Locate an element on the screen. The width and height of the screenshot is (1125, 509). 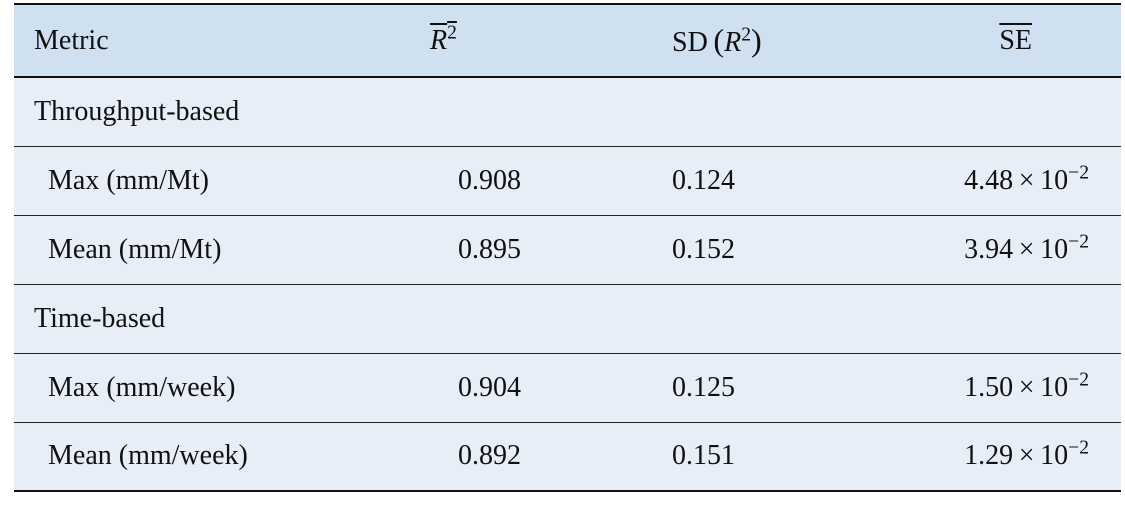
r2-symbol: R is located at coordinates (439, 40).